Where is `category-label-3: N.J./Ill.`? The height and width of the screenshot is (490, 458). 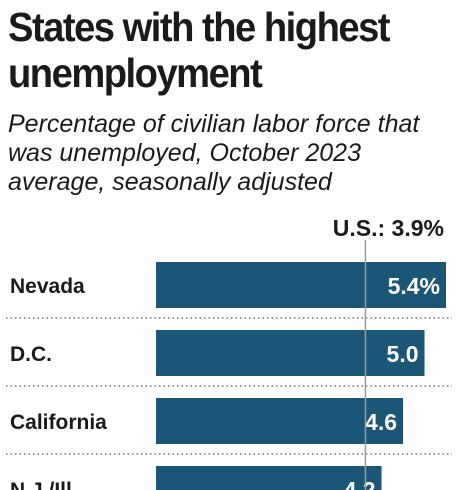 category-label-3: N.J./Ill. is located at coordinates (44, 484).